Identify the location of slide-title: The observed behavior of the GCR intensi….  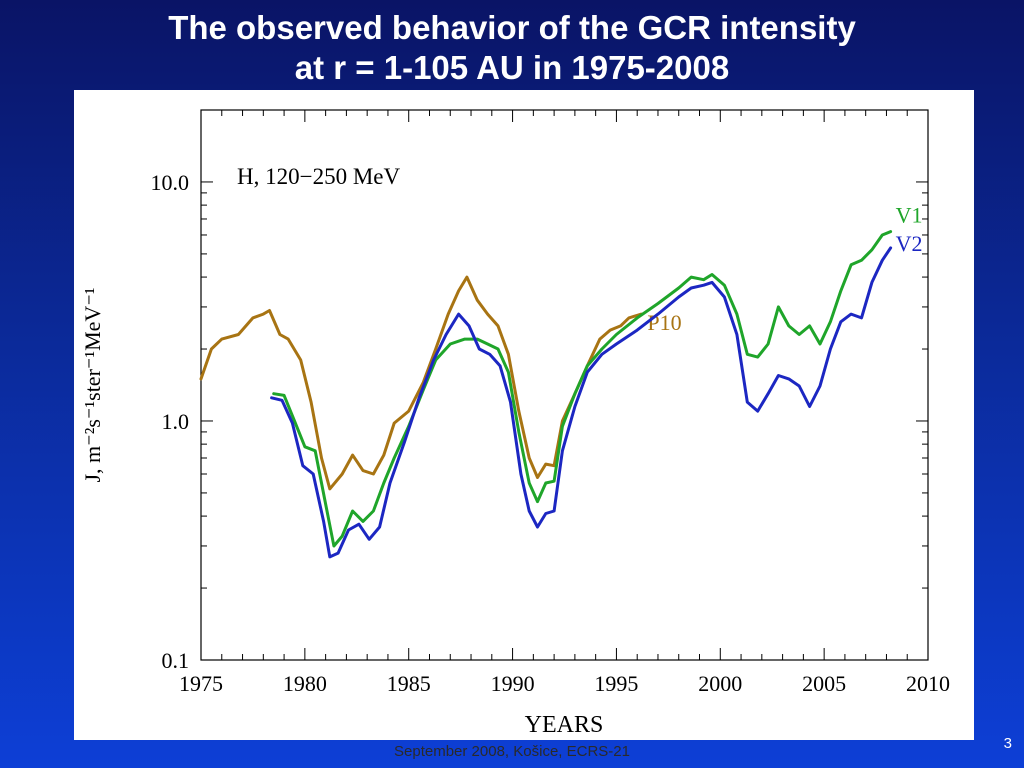
(512, 48).